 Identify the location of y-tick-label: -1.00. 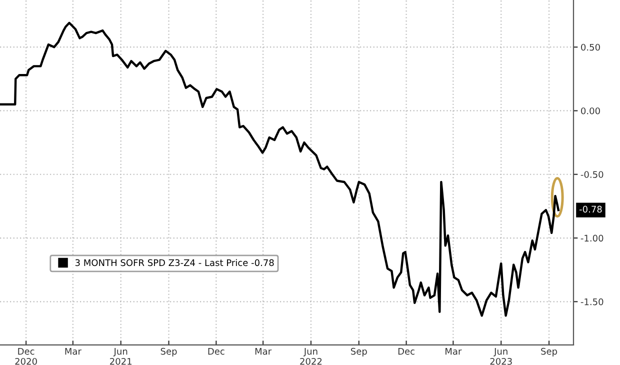
(592, 238).